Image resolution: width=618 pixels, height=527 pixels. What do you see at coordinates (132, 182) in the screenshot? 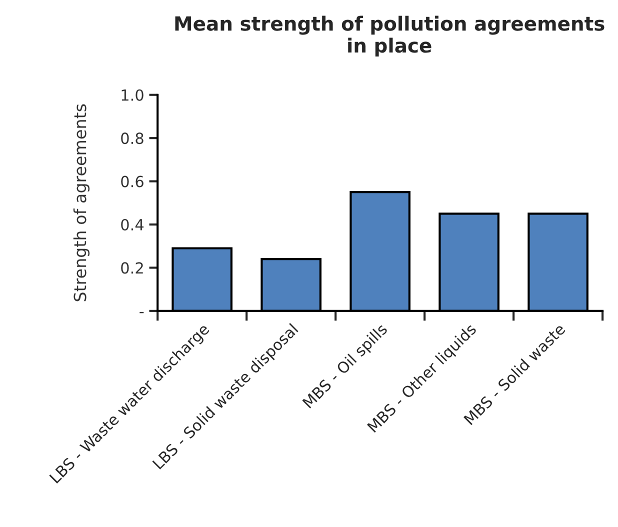
I see `y-tick-label: 0.6` at bounding box center [132, 182].